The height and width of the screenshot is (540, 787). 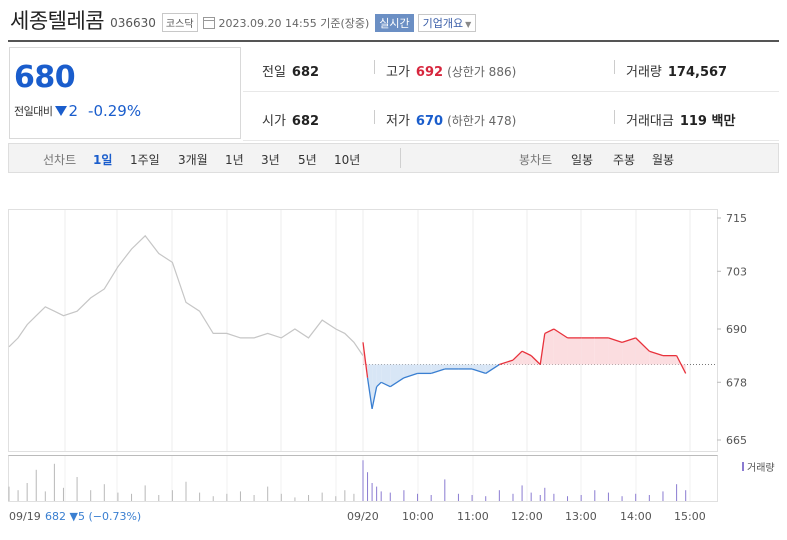 What do you see at coordinates (644, 72) in the screenshot?
I see `stat-label: 거래량` at bounding box center [644, 72].